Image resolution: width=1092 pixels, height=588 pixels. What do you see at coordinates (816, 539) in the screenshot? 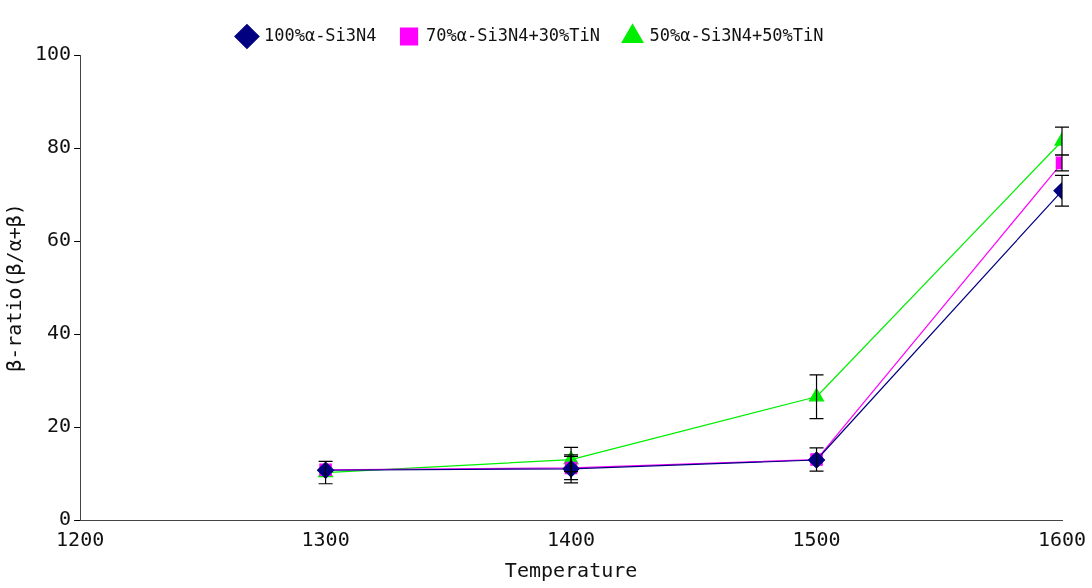
I see `x-tick-label: 1500` at bounding box center [816, 539].